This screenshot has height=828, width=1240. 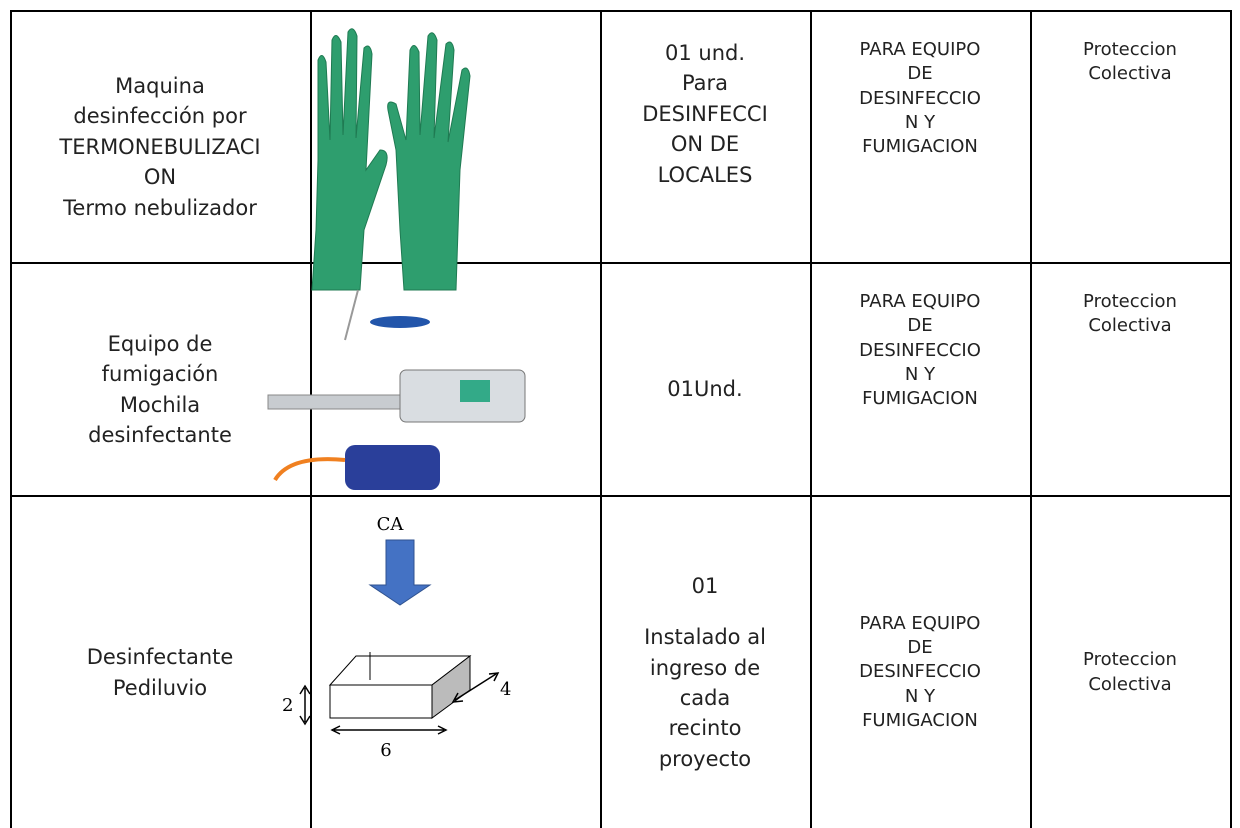 What do you see at coordinates (287, 705) in the screenshot?
I see `diagram-label: 2` at bounding box center [287, 705].